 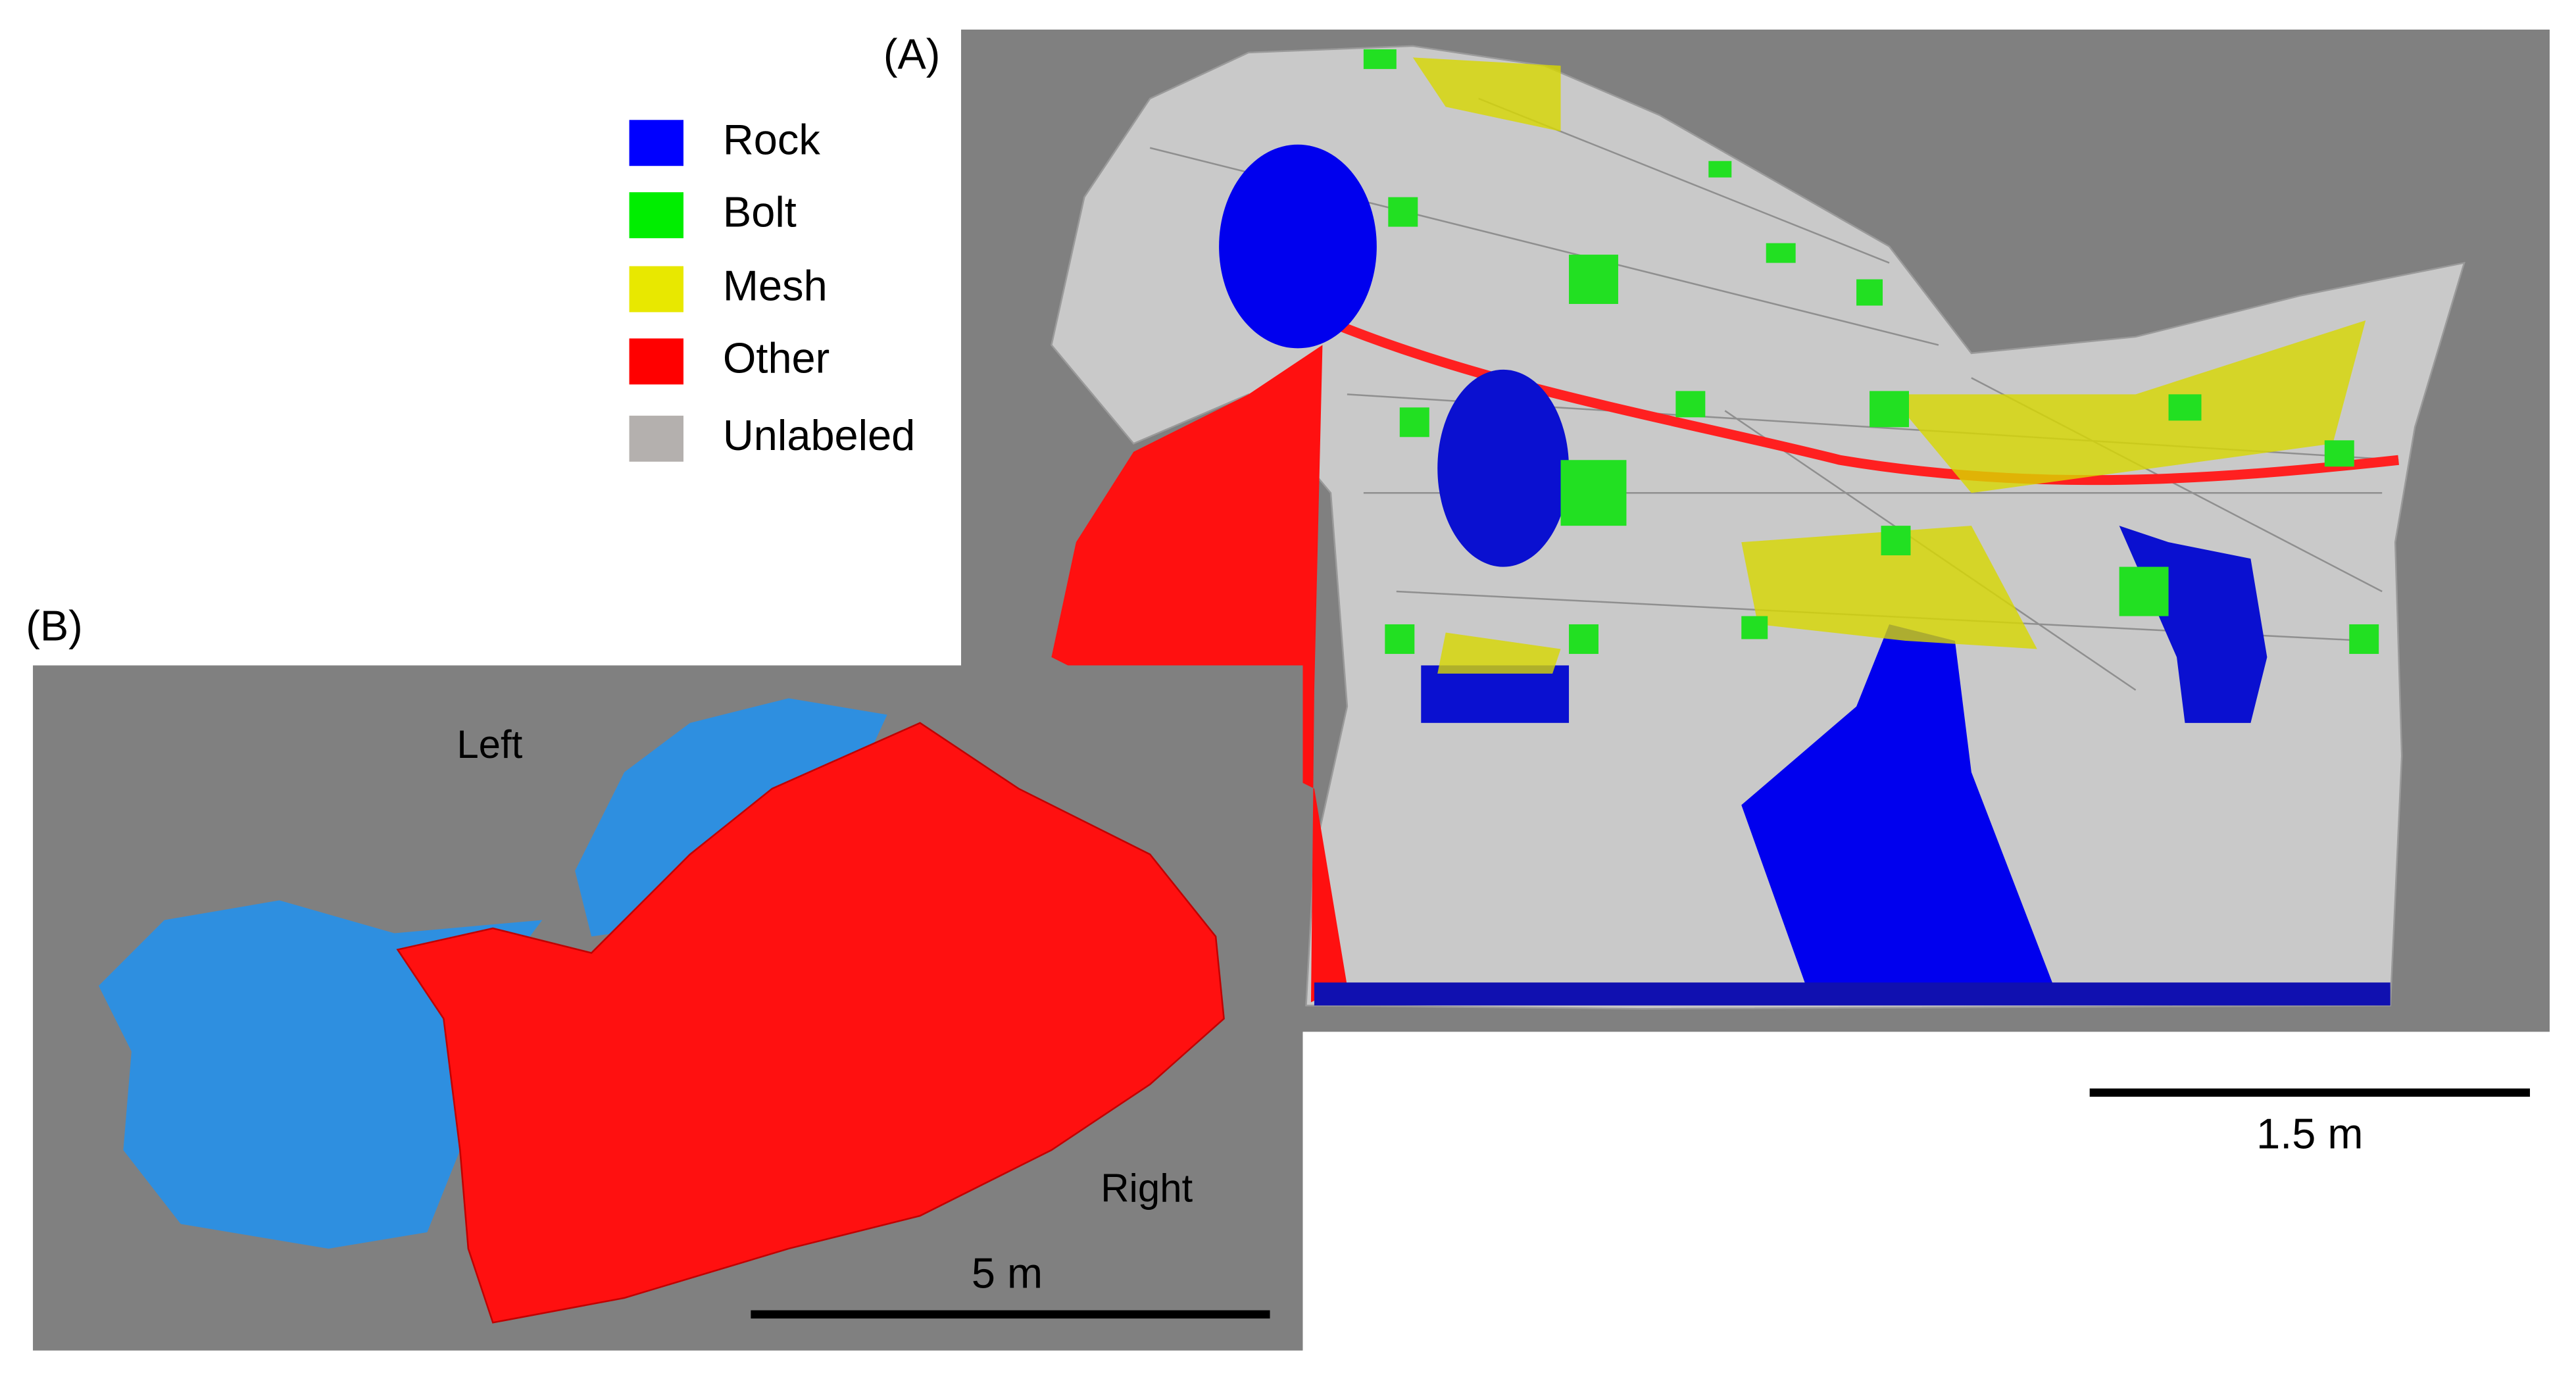 I want to click on legend-label: Unlabeled, so click(x=819, y=435).